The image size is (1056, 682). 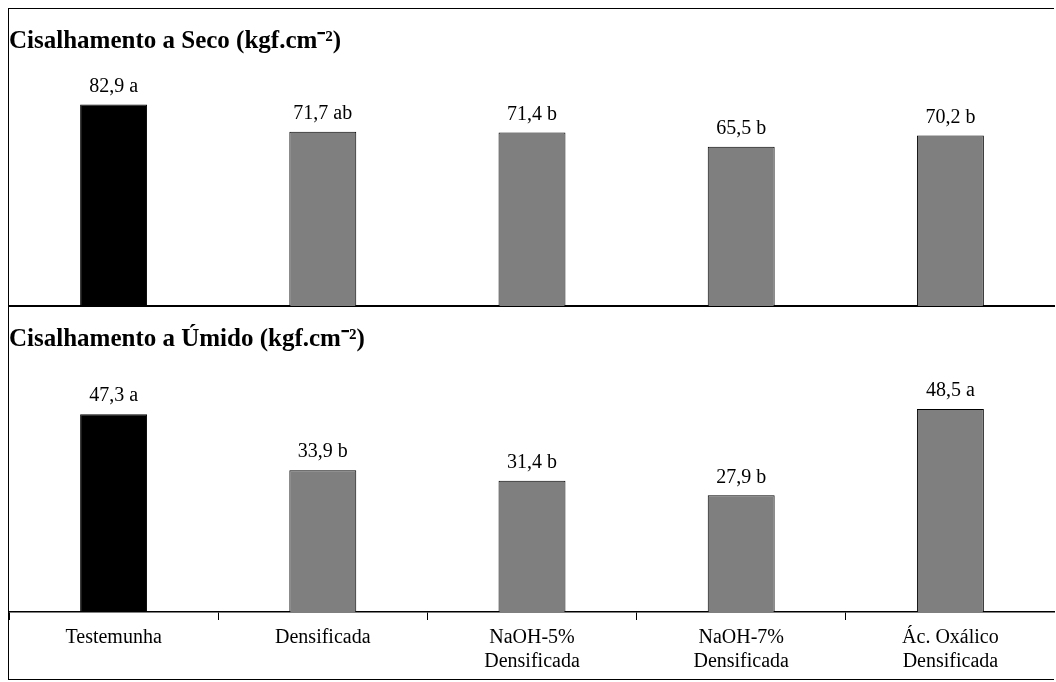 What do you see at coordinates (741, 127) in the screenshot?
I see `data-label: 65,5 b` at bounding box center [741, 127].